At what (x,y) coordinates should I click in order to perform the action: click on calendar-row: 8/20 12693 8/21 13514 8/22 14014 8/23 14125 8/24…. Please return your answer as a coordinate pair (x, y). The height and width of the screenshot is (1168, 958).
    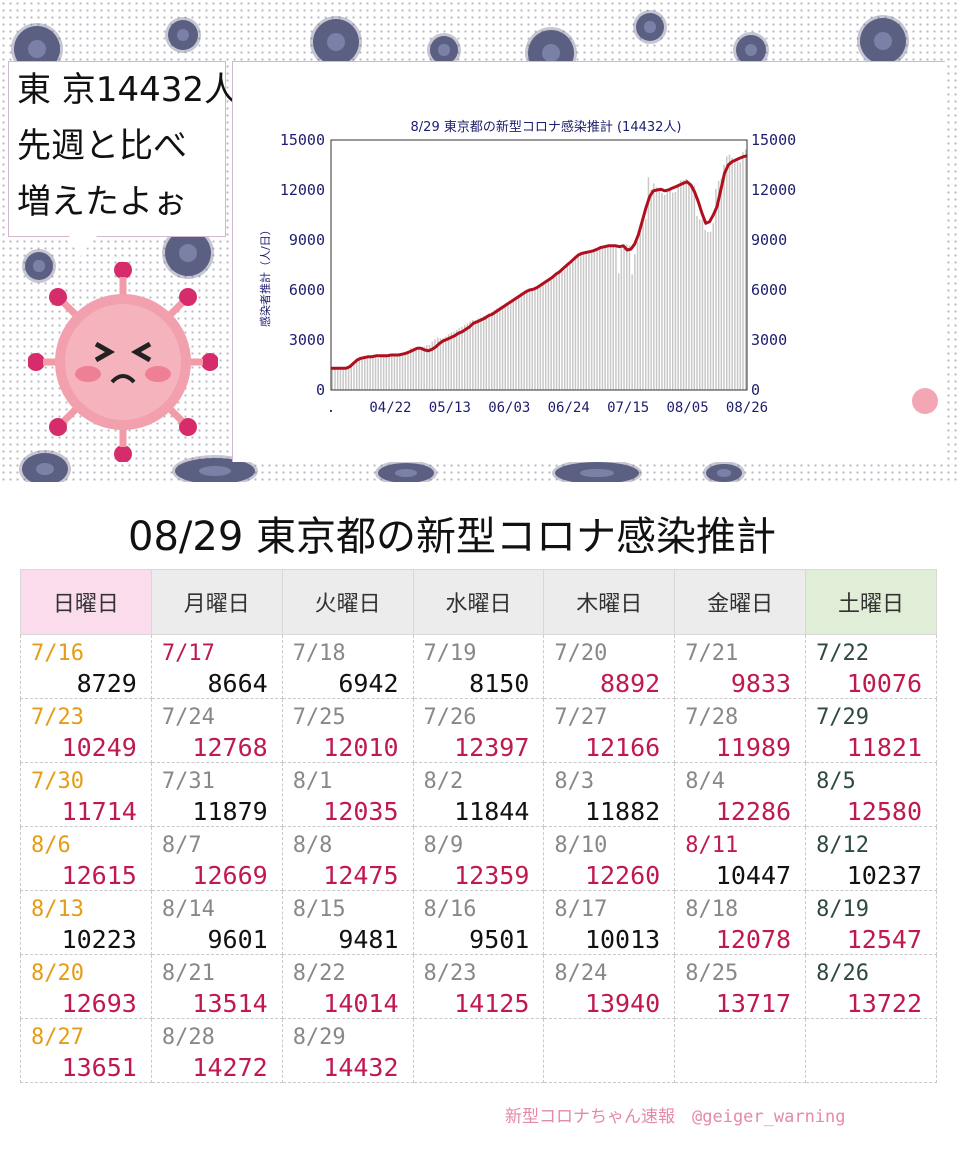
    Looking at the image, I should click on (478, 986).